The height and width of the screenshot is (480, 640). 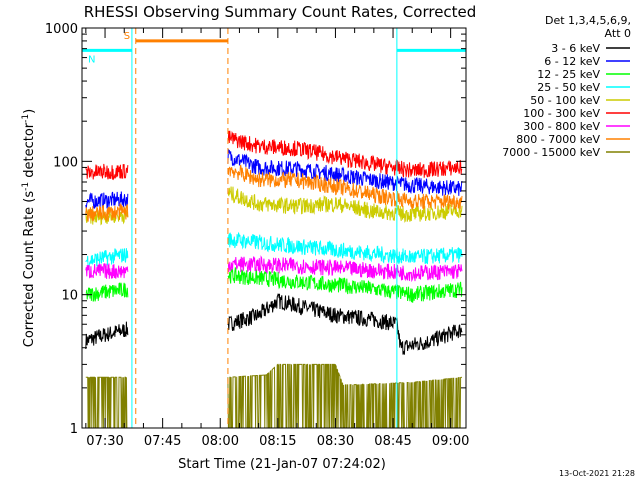 I want to click on legend-header-line2: Att 0, so click(x=618, y=33).